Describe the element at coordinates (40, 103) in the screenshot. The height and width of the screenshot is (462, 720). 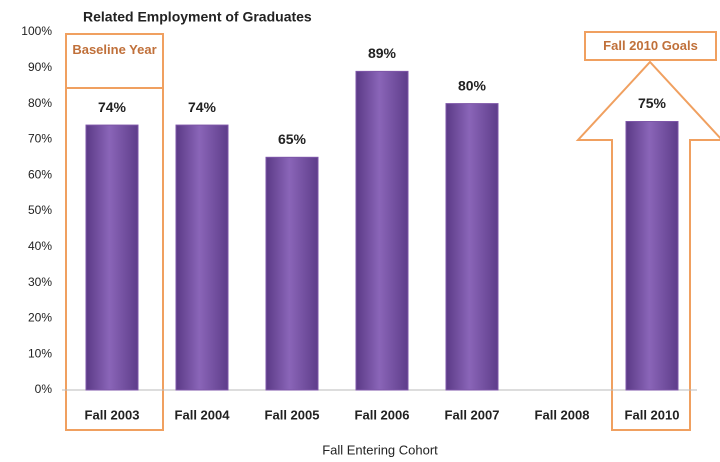
I see `y-tick-label: 80%` at that location.